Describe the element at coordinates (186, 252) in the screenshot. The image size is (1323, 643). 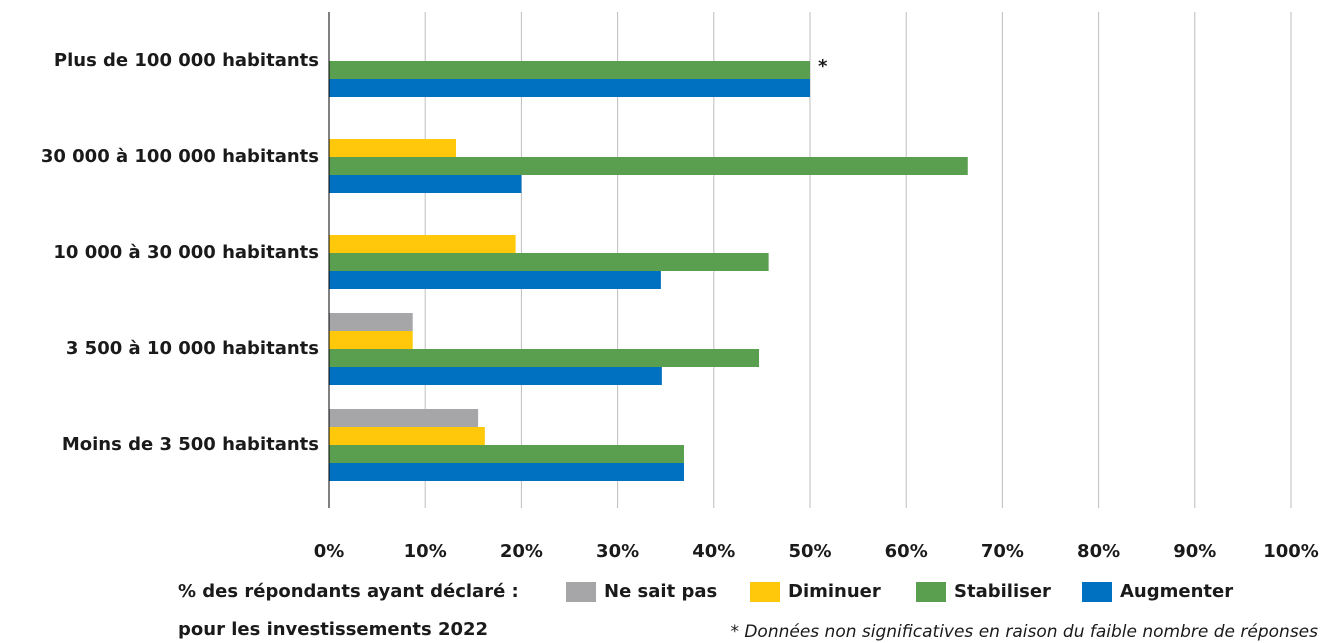
I see `y-tick-label: 10 000 à 30 000 habitants` at that location.